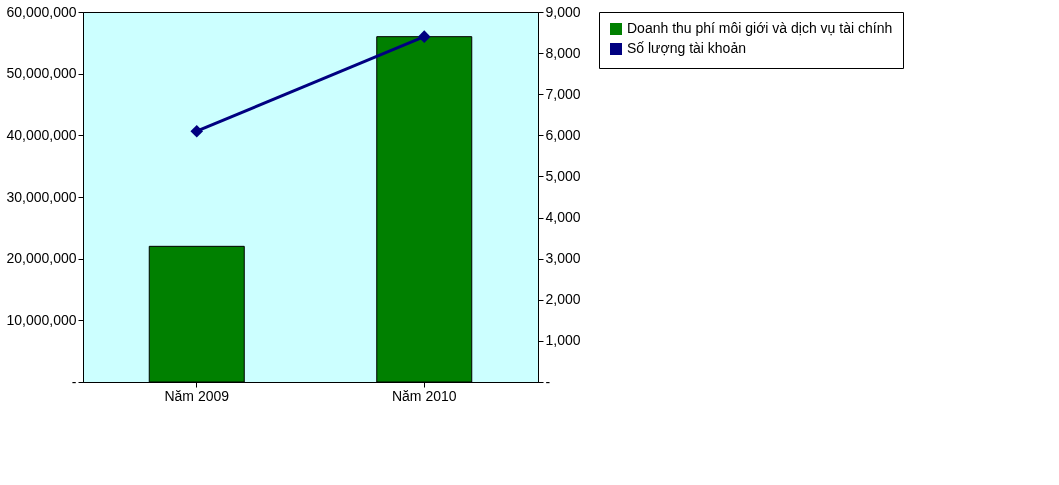 This screenshot has width=1059, height=485. Describe the element at coordinates (563, 299) in the screenshot. I see `y2-tick-label: 2,000` at that location.